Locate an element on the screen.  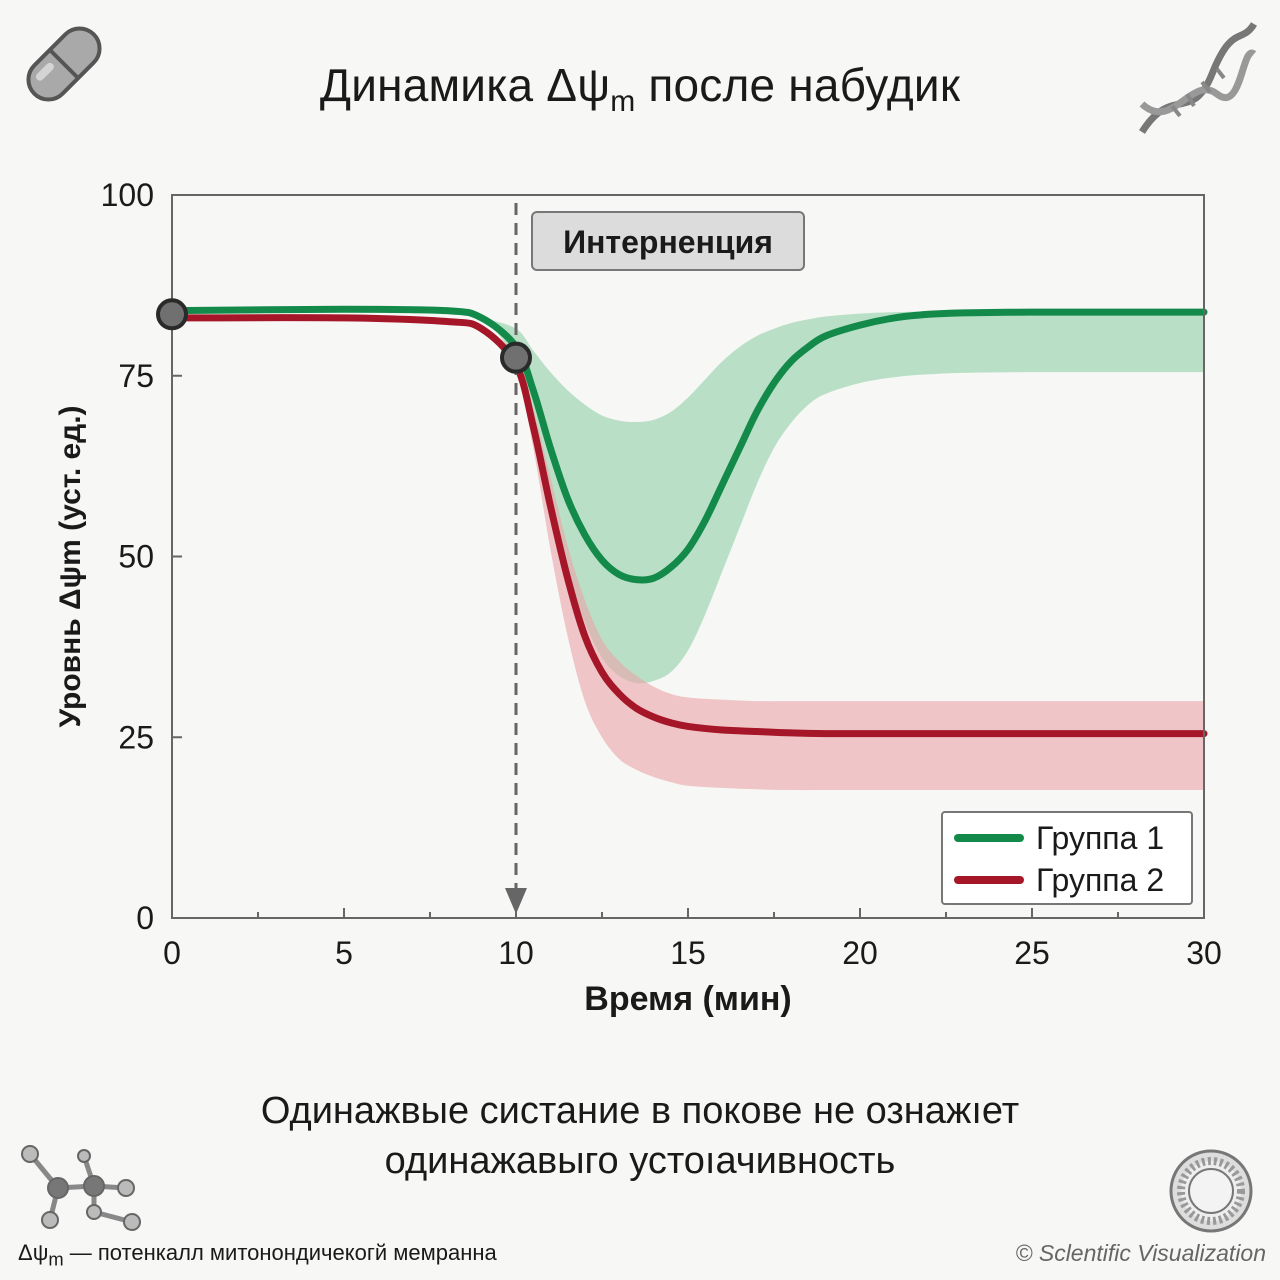
footnote: Δψm — потенкалл митонондичекогй мемранна is located at coordinates (257, 1255).